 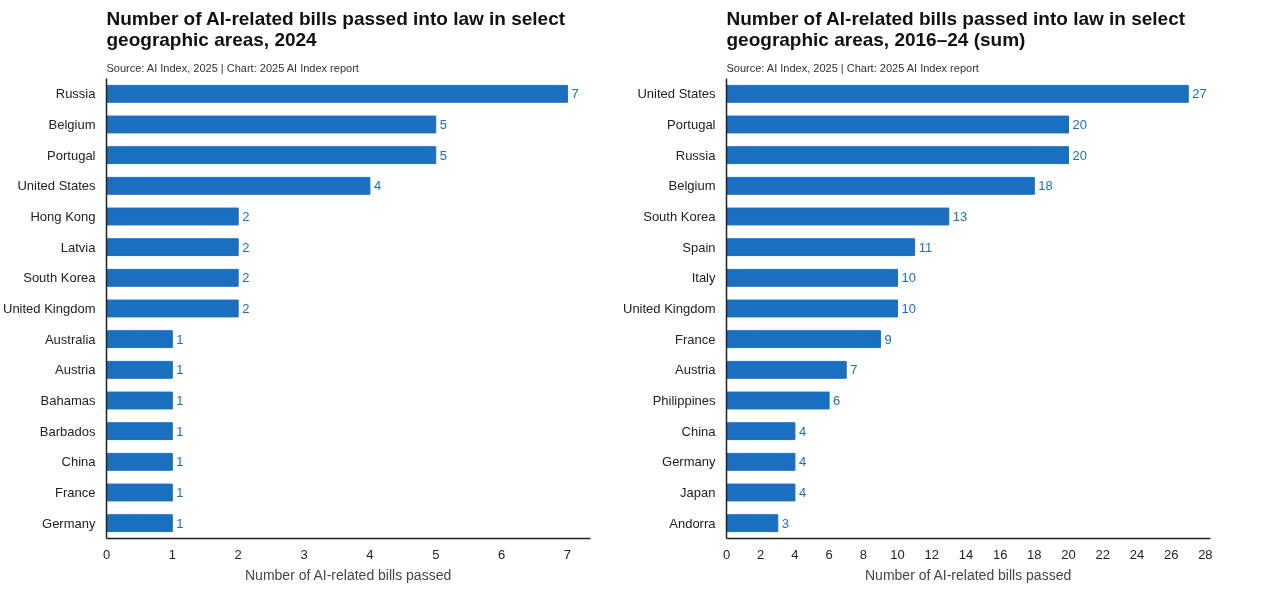 What do you see at coordinates (693, 523) in the screenshot?
I see `y-tick-label: Andorra` at bounding box center [693, 523].